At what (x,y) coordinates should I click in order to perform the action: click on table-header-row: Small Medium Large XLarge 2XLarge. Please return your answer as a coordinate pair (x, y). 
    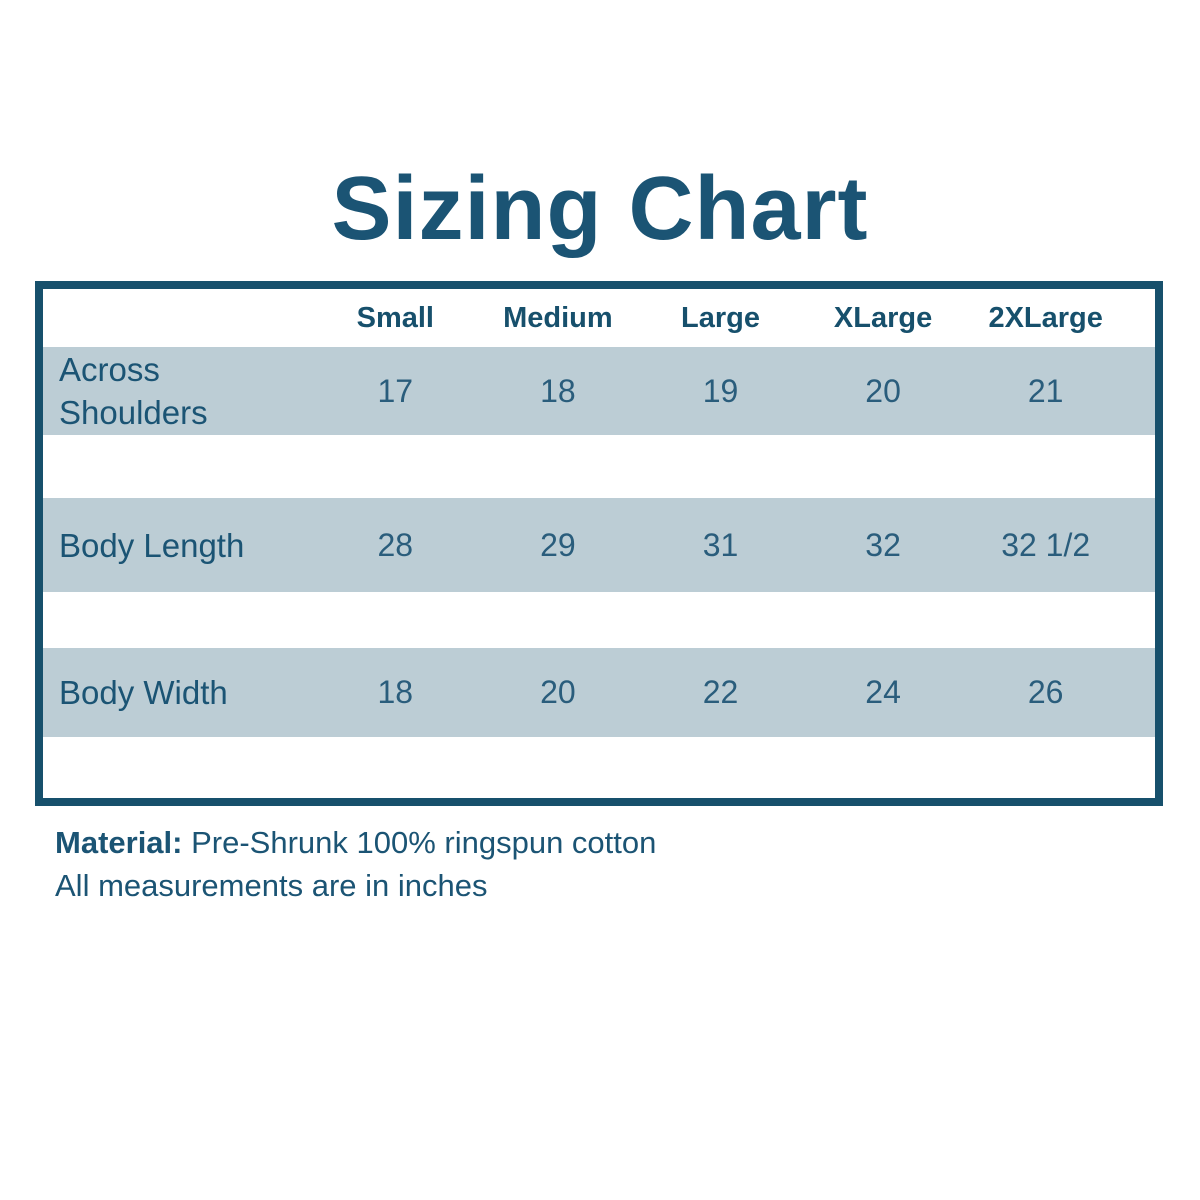
    Looking at the image, I should click on (599, 318).